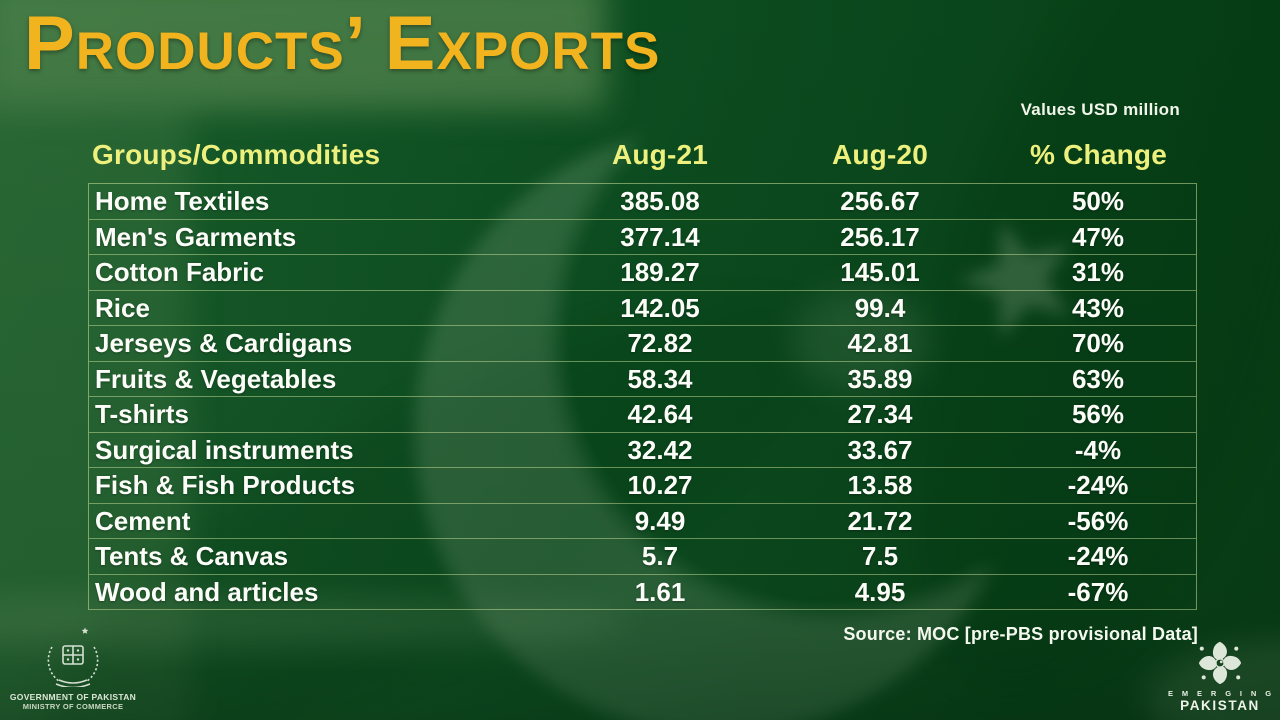 Image resolution: width=1280 pixels, height=720 pixels. What do you see at coordinates (660, 154) in the screenshot?
I see `column-header-aug21: Aug-21` at bounding box center [660, 154].